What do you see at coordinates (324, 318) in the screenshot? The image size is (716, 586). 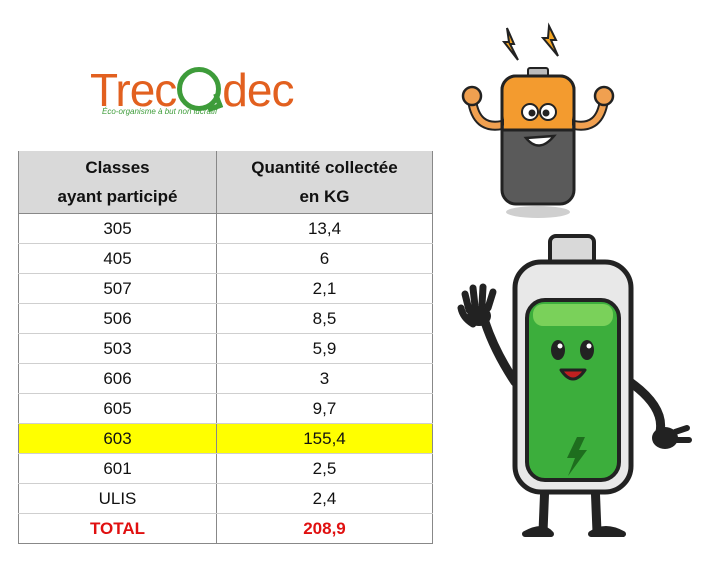 I see `cell-quantite: 8,5` at bounding box center [324, 318].